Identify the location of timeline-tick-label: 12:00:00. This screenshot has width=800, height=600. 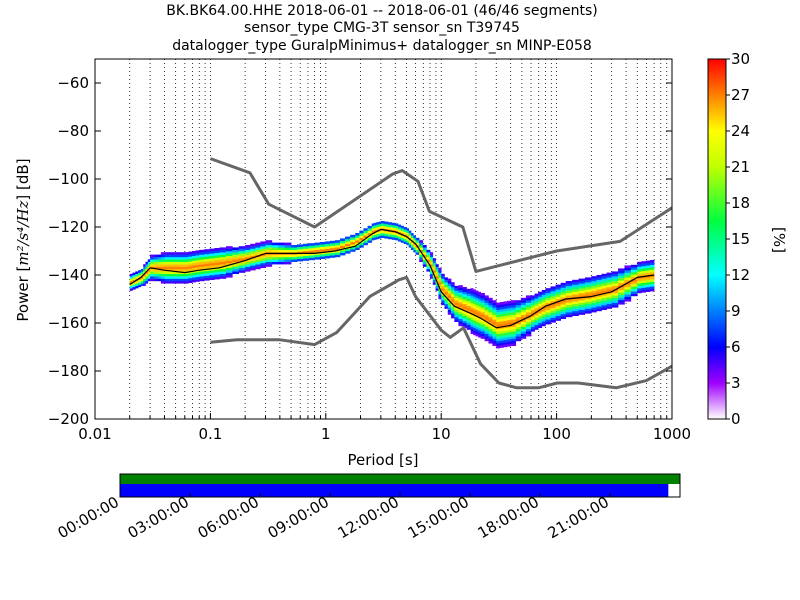
(368, 517).